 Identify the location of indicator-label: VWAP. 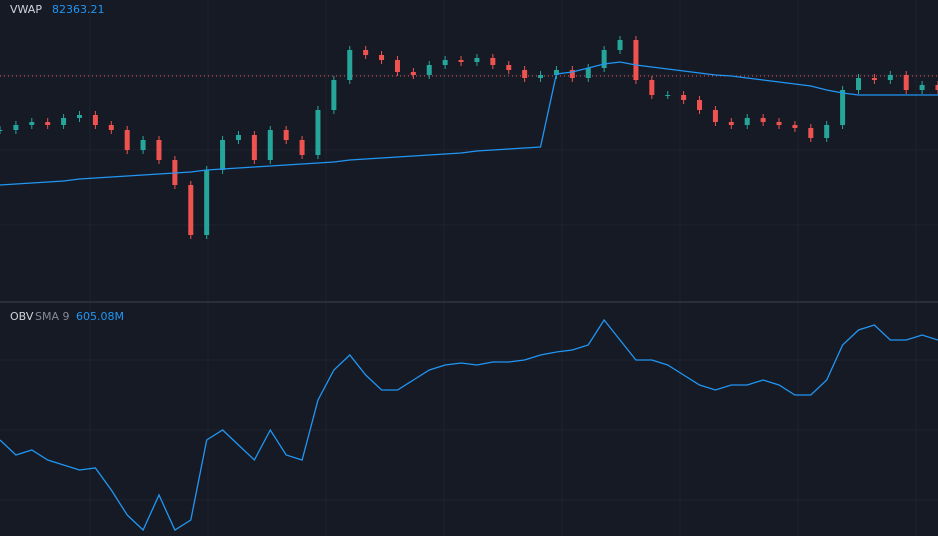
(26, 9).